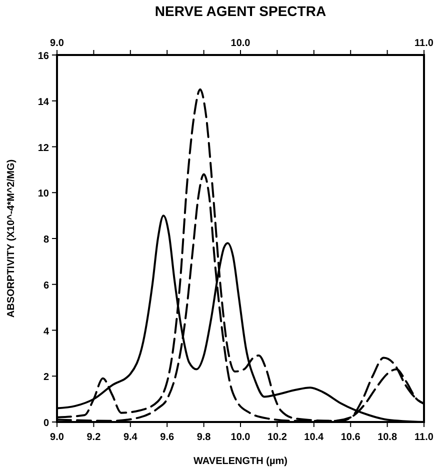  Describe the element at coordinates (46, 332) in the screenshot. I see `y-tick-label: 4` at that location.